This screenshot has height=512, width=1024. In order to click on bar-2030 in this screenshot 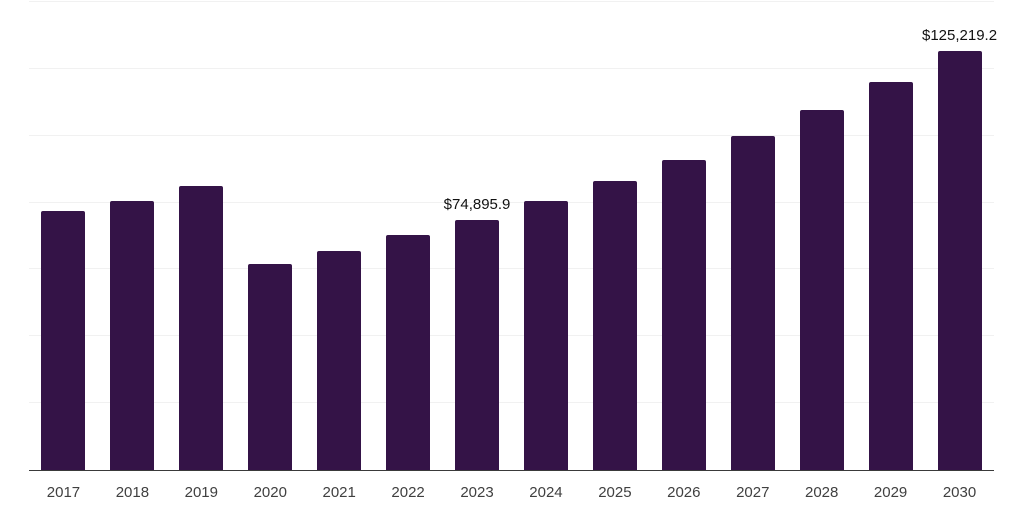, I will do `click(959, 260)`.